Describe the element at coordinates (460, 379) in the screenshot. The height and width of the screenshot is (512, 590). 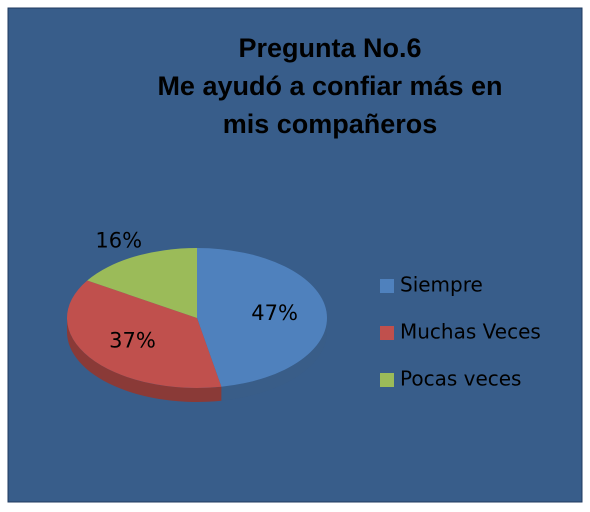
I see `legend-label: Pocas veces` at that location.